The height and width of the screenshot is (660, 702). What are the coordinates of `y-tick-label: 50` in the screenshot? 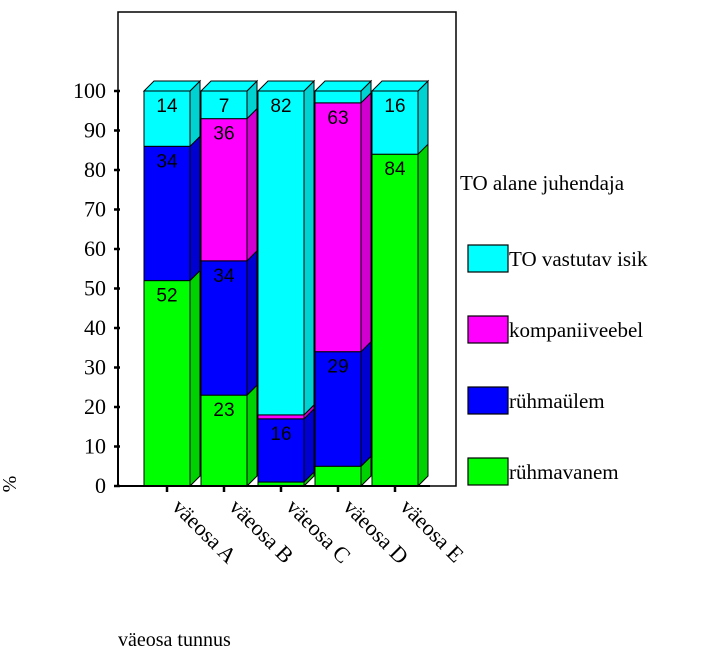 It's located at (95, 288).